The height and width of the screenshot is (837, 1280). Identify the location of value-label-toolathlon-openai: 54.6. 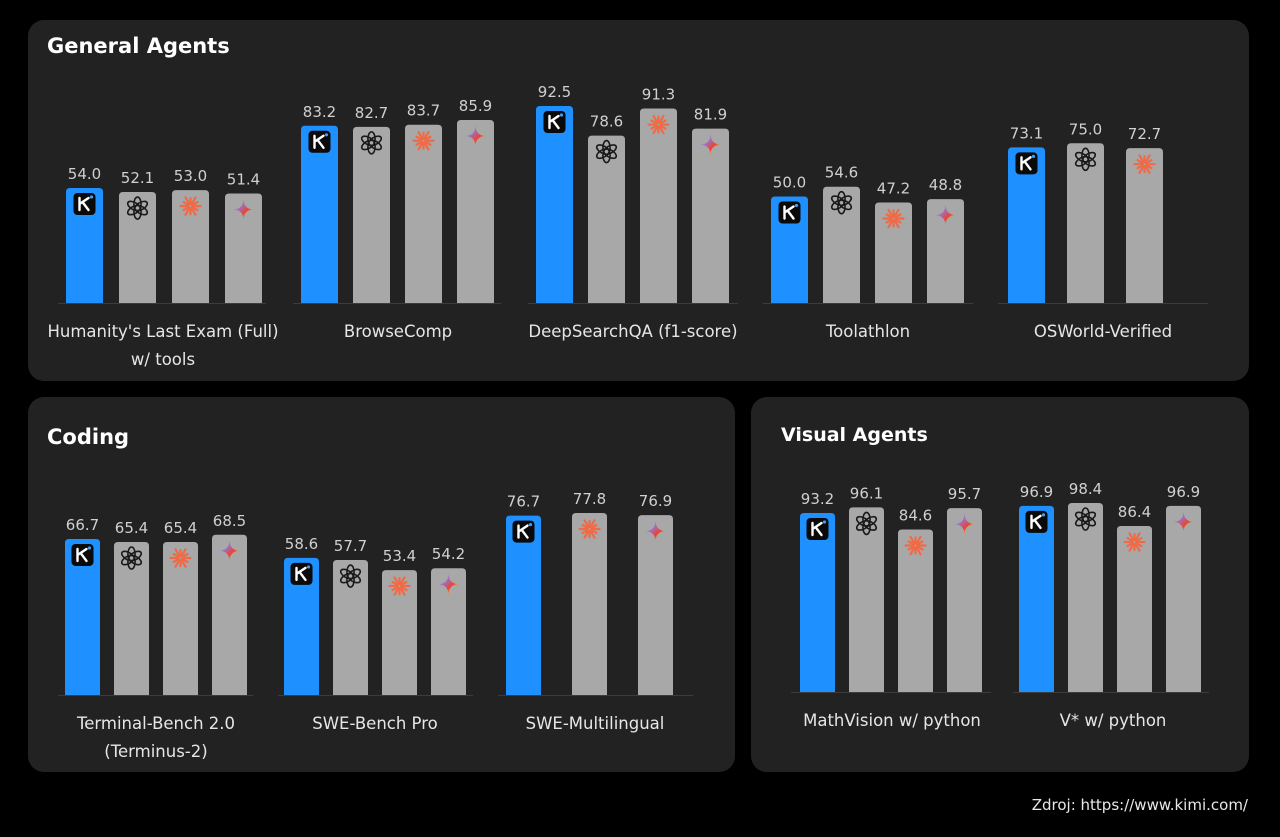
(841, 173).